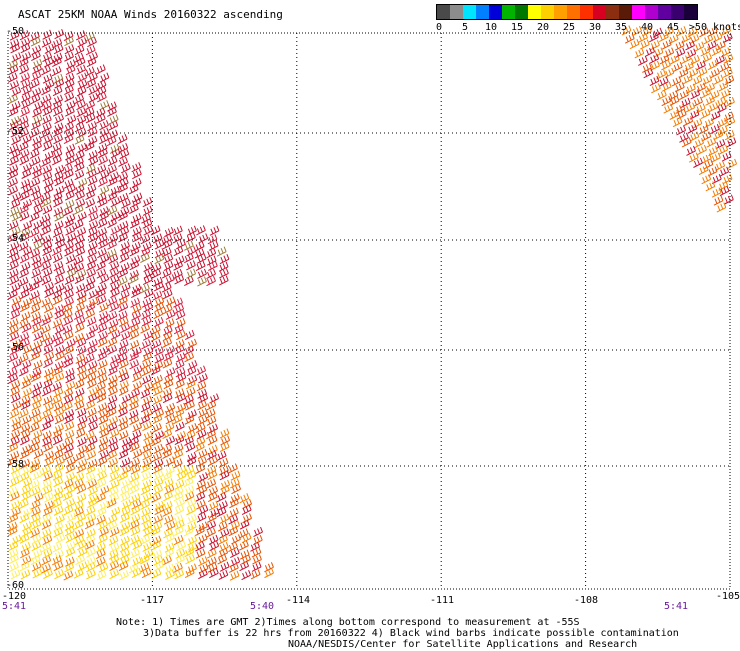 This screenshot has width=740, height=651. I want to click on lat-label-58: -58, so click(15, 464).